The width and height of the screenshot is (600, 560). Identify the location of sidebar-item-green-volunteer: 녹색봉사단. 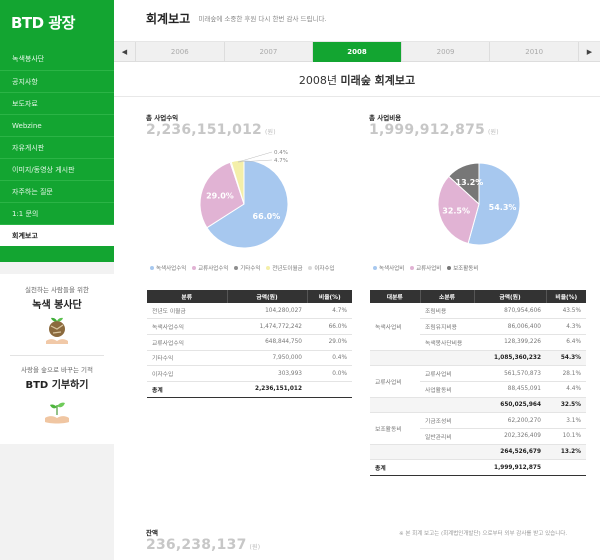
(28, 59).